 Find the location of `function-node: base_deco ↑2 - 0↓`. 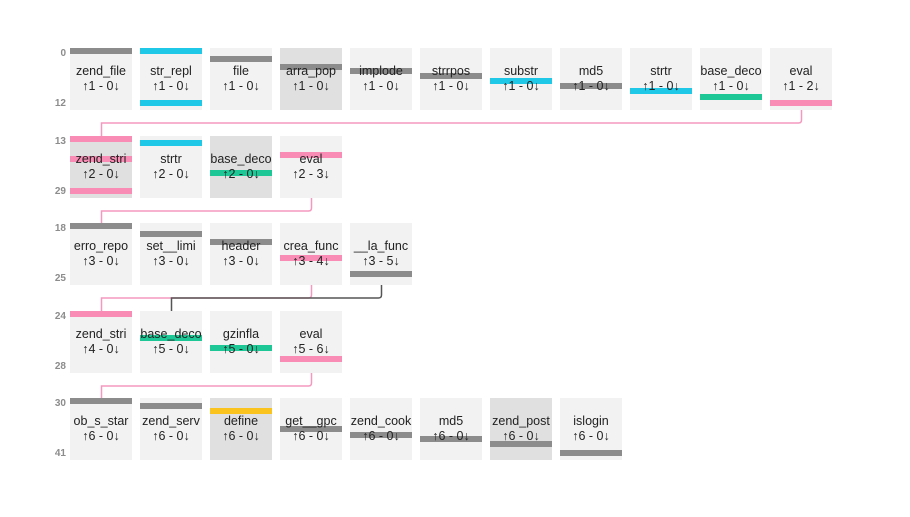

function-node: base_deco ↑2 - 0↓ is located at coordinates (241, 167).